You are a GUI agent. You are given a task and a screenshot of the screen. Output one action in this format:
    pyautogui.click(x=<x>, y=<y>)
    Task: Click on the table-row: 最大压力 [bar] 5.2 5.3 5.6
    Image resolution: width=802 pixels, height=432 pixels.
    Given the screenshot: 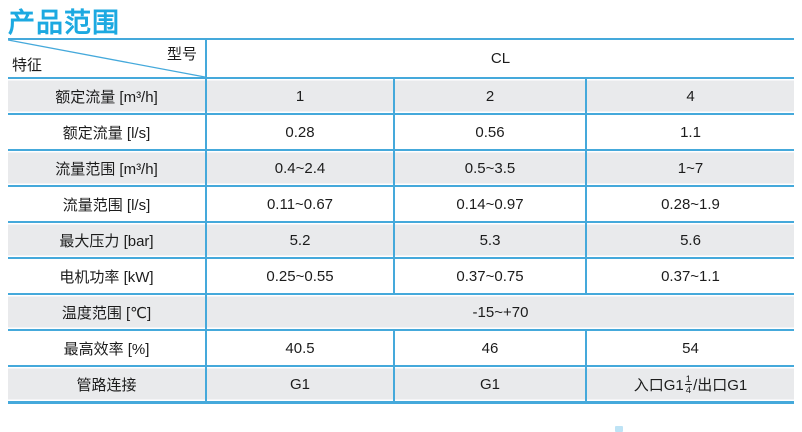 What is the action you would take?
    pyautogui.click(x=401, y=239)
    